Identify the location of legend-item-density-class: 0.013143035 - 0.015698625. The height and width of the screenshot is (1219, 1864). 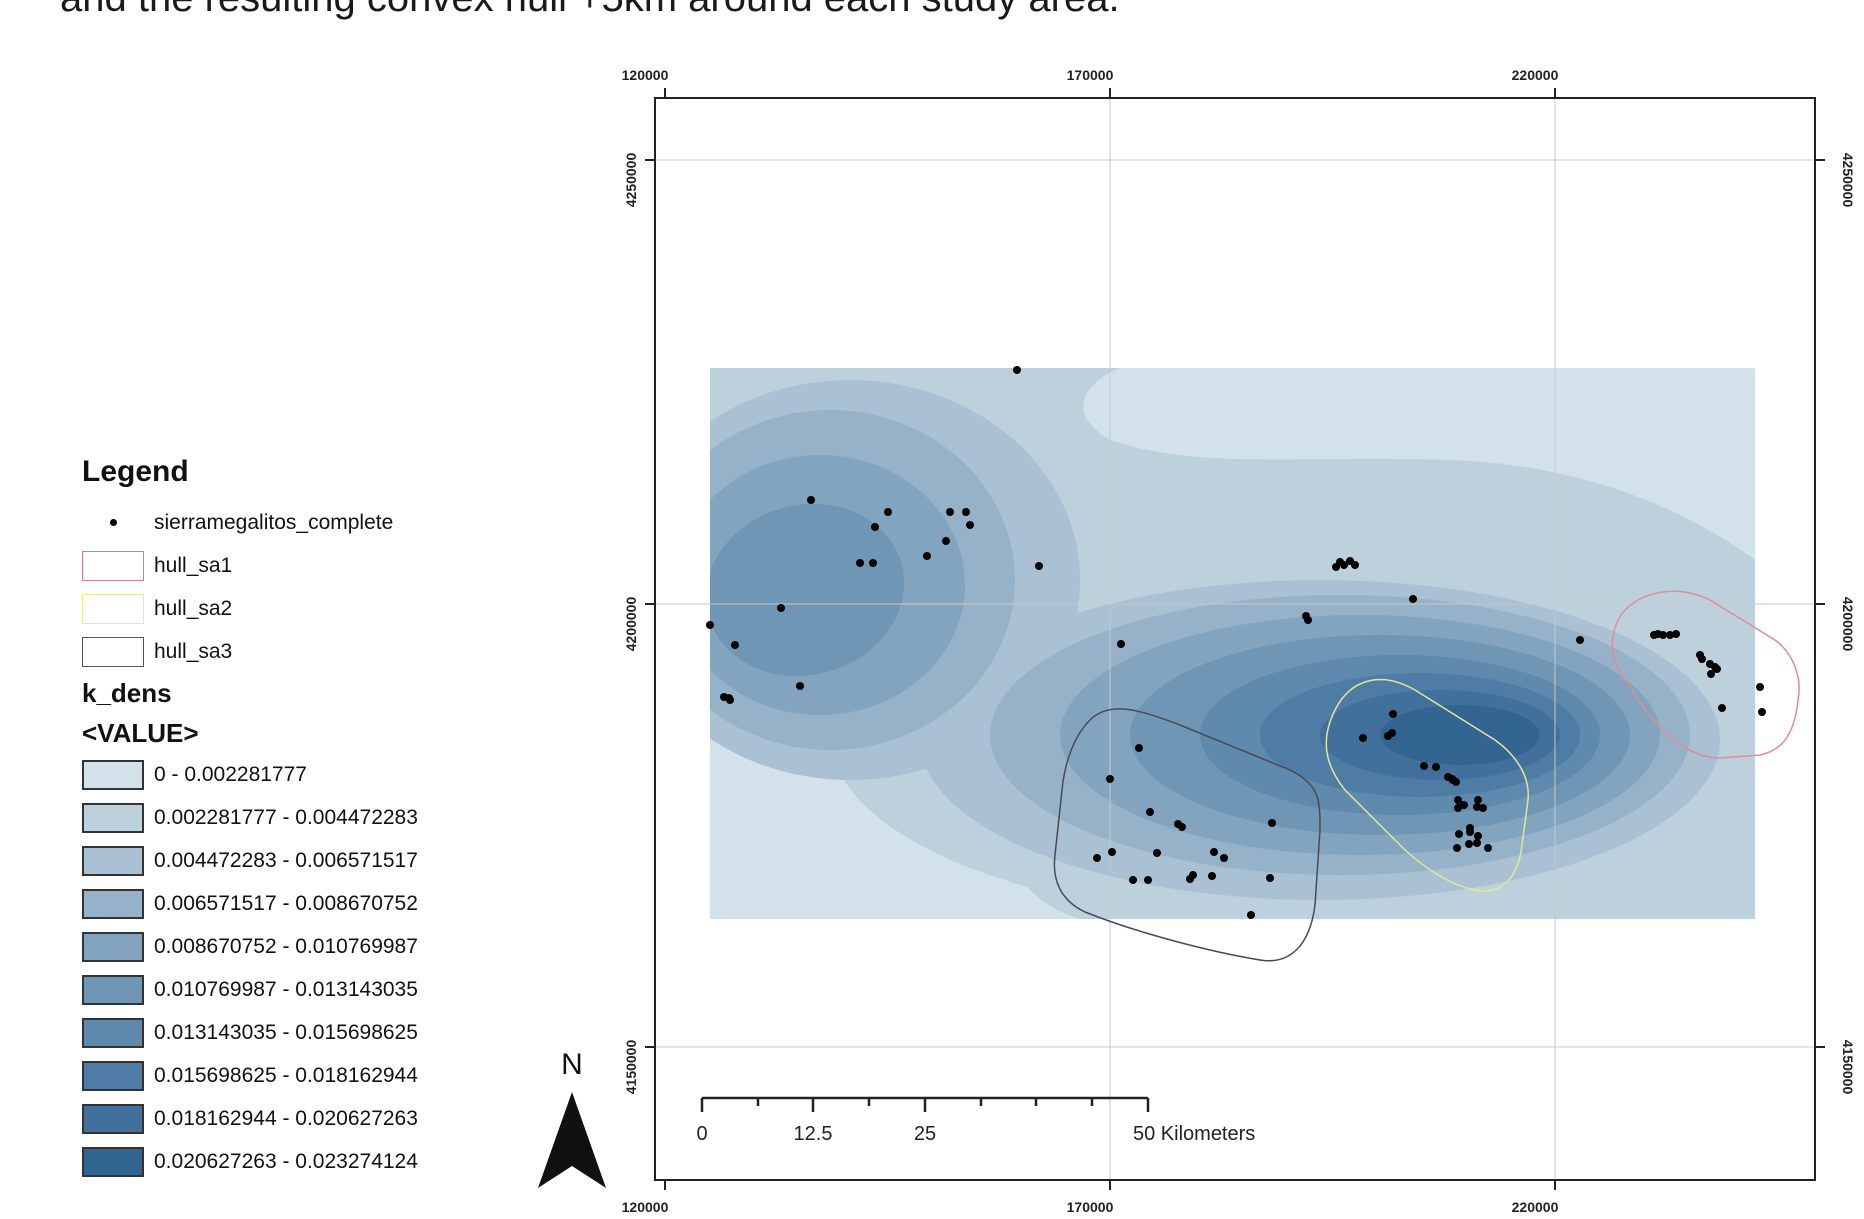
(292, 1032).